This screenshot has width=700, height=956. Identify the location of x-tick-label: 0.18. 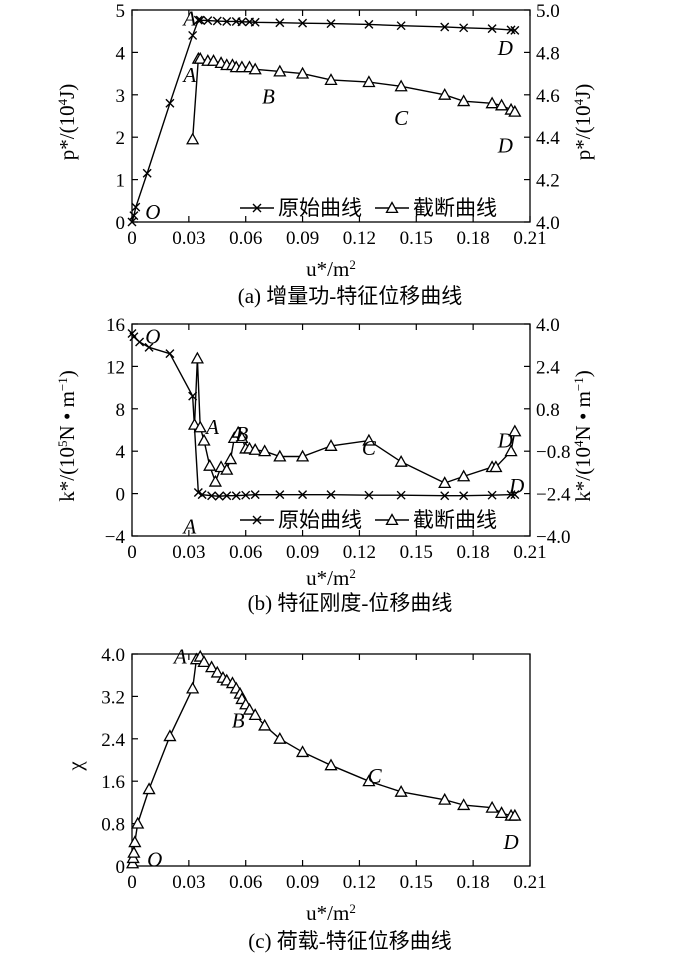
(473, 882).